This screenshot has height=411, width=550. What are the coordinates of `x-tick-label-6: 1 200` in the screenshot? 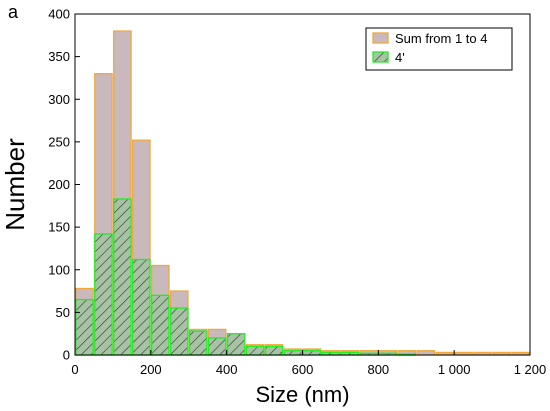 It's located at (530, 369).